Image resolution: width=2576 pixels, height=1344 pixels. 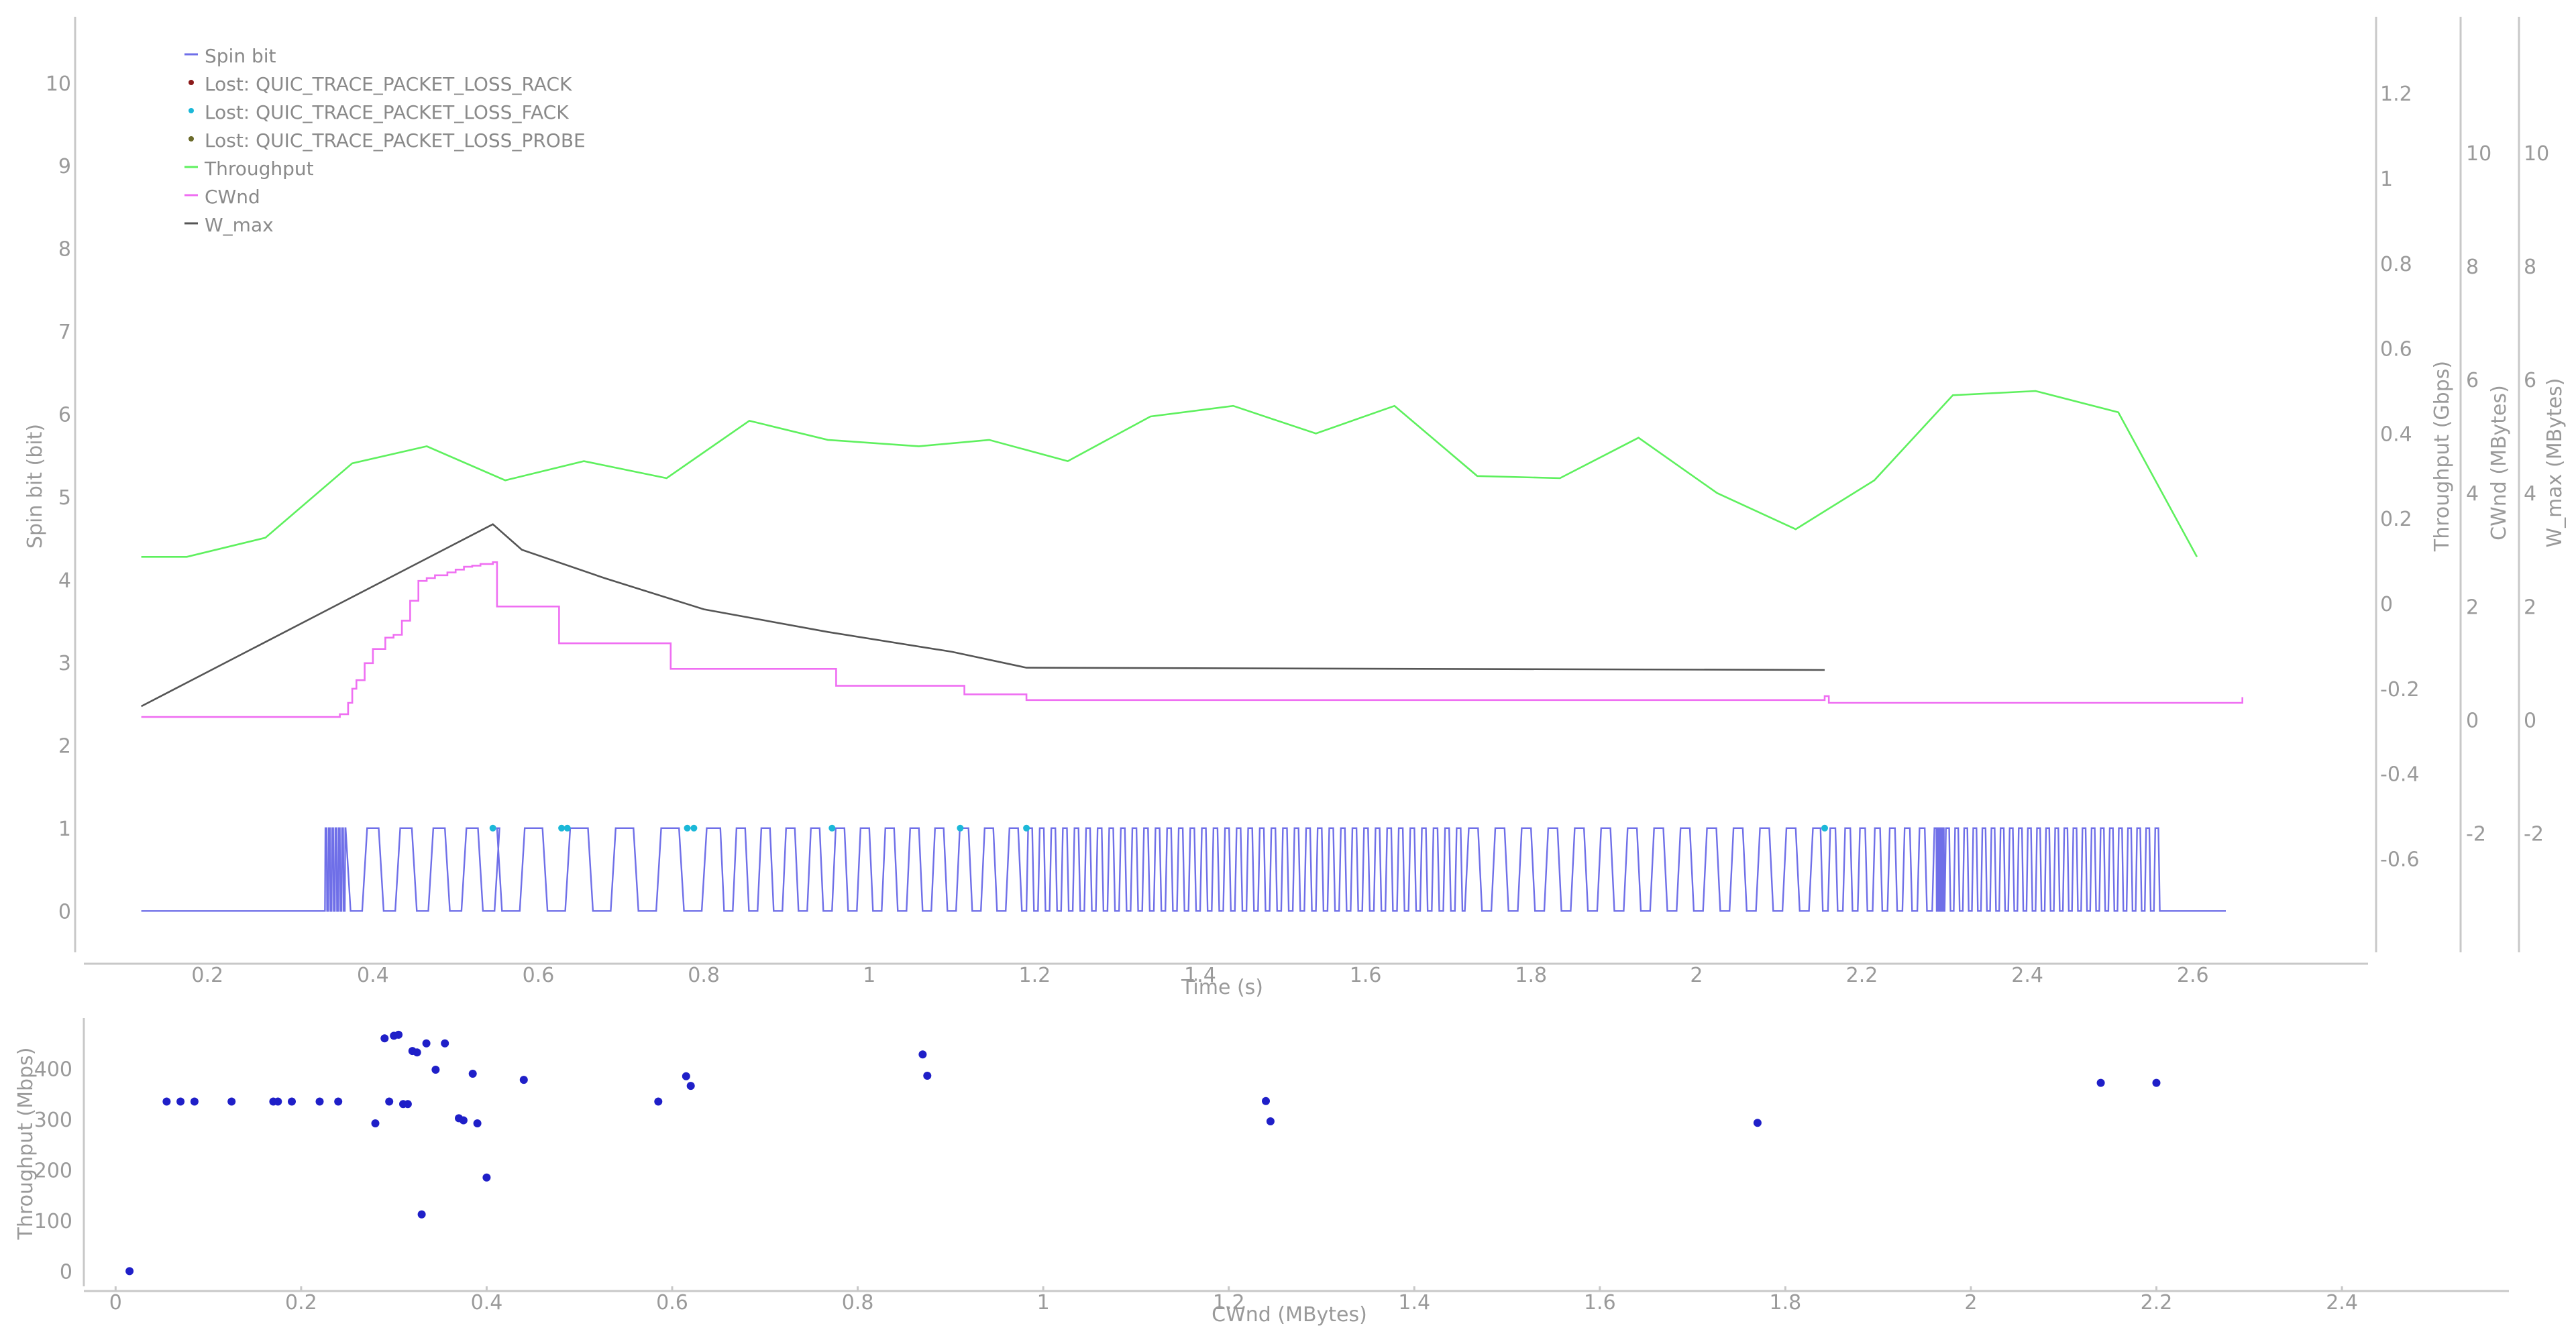 I want to click on throughput-tick-label: -0.4, so click(x=2400, y=775).